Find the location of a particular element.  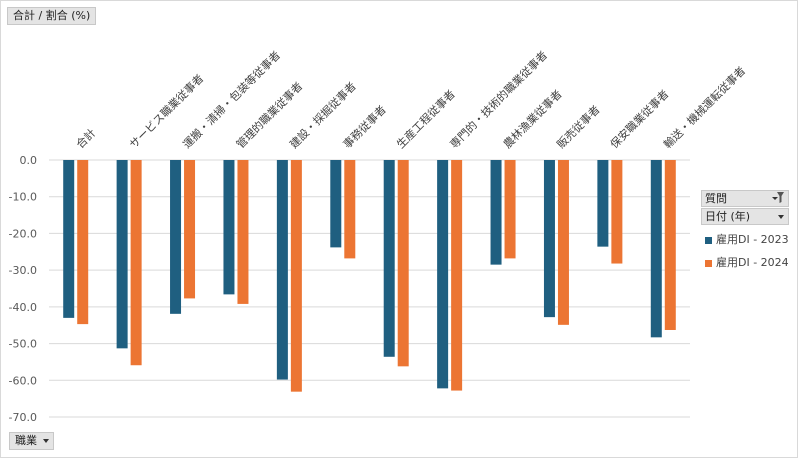

y-tick-label: -60.0 is located at coordinates (23, 380).